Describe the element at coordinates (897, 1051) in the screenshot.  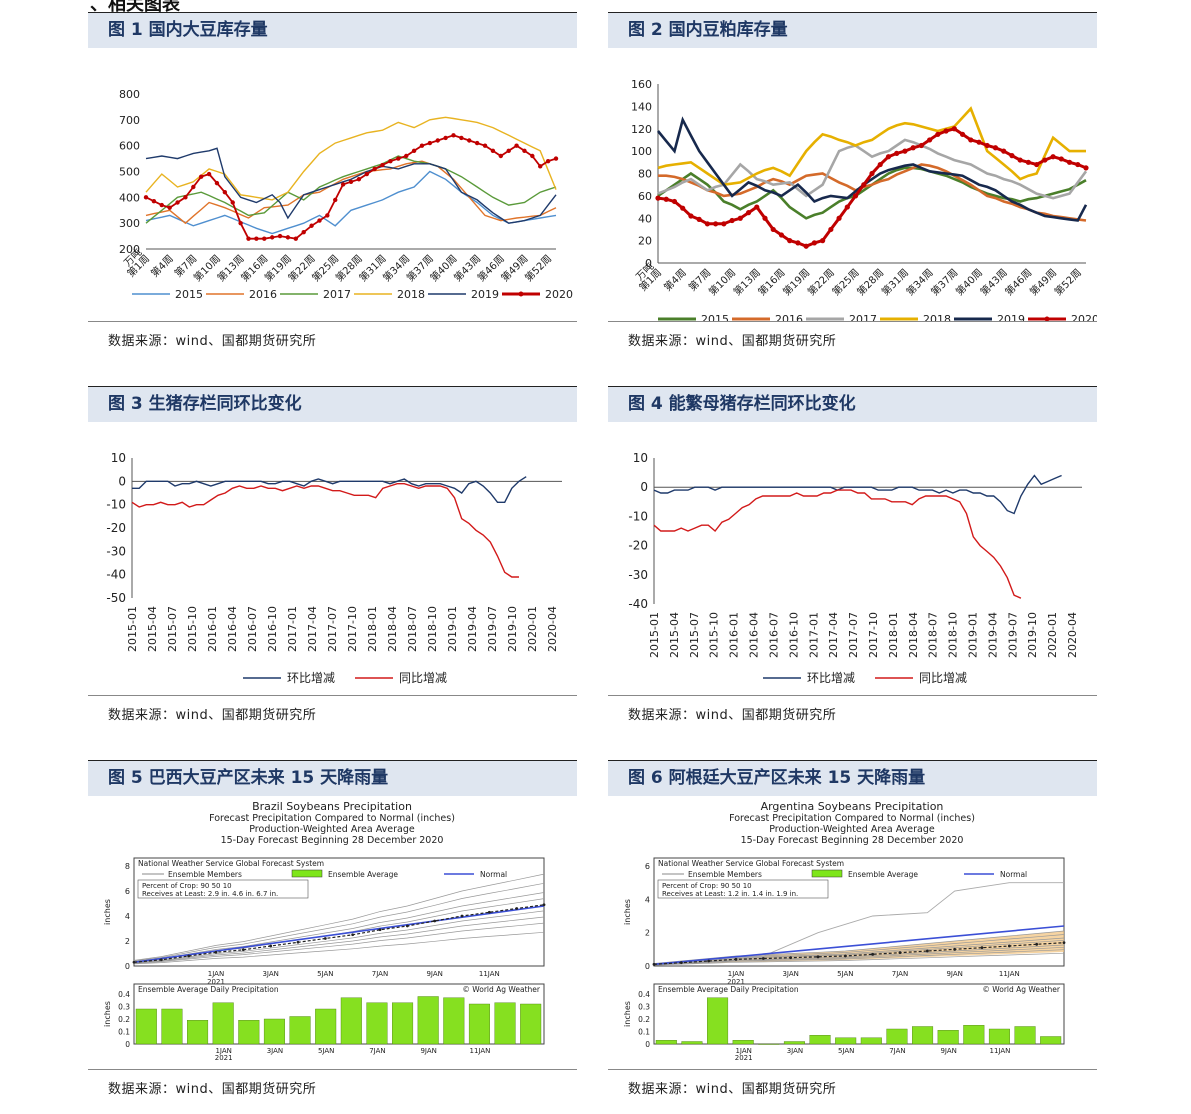
I see `bar-x-tick-label: 7JAN` at that location.